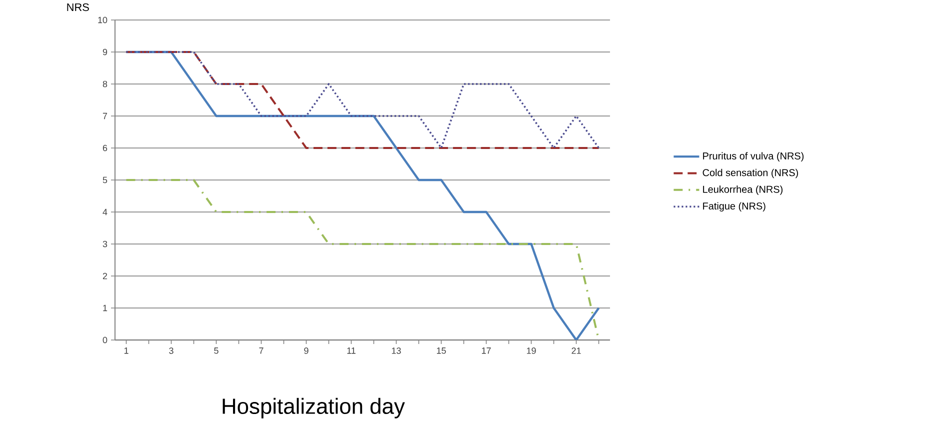 The width and height of the screenshot is (944, 428). Describe the element at coordinates (105, 116) in the screenshot. I see `y-tick-label: 7` at that location.